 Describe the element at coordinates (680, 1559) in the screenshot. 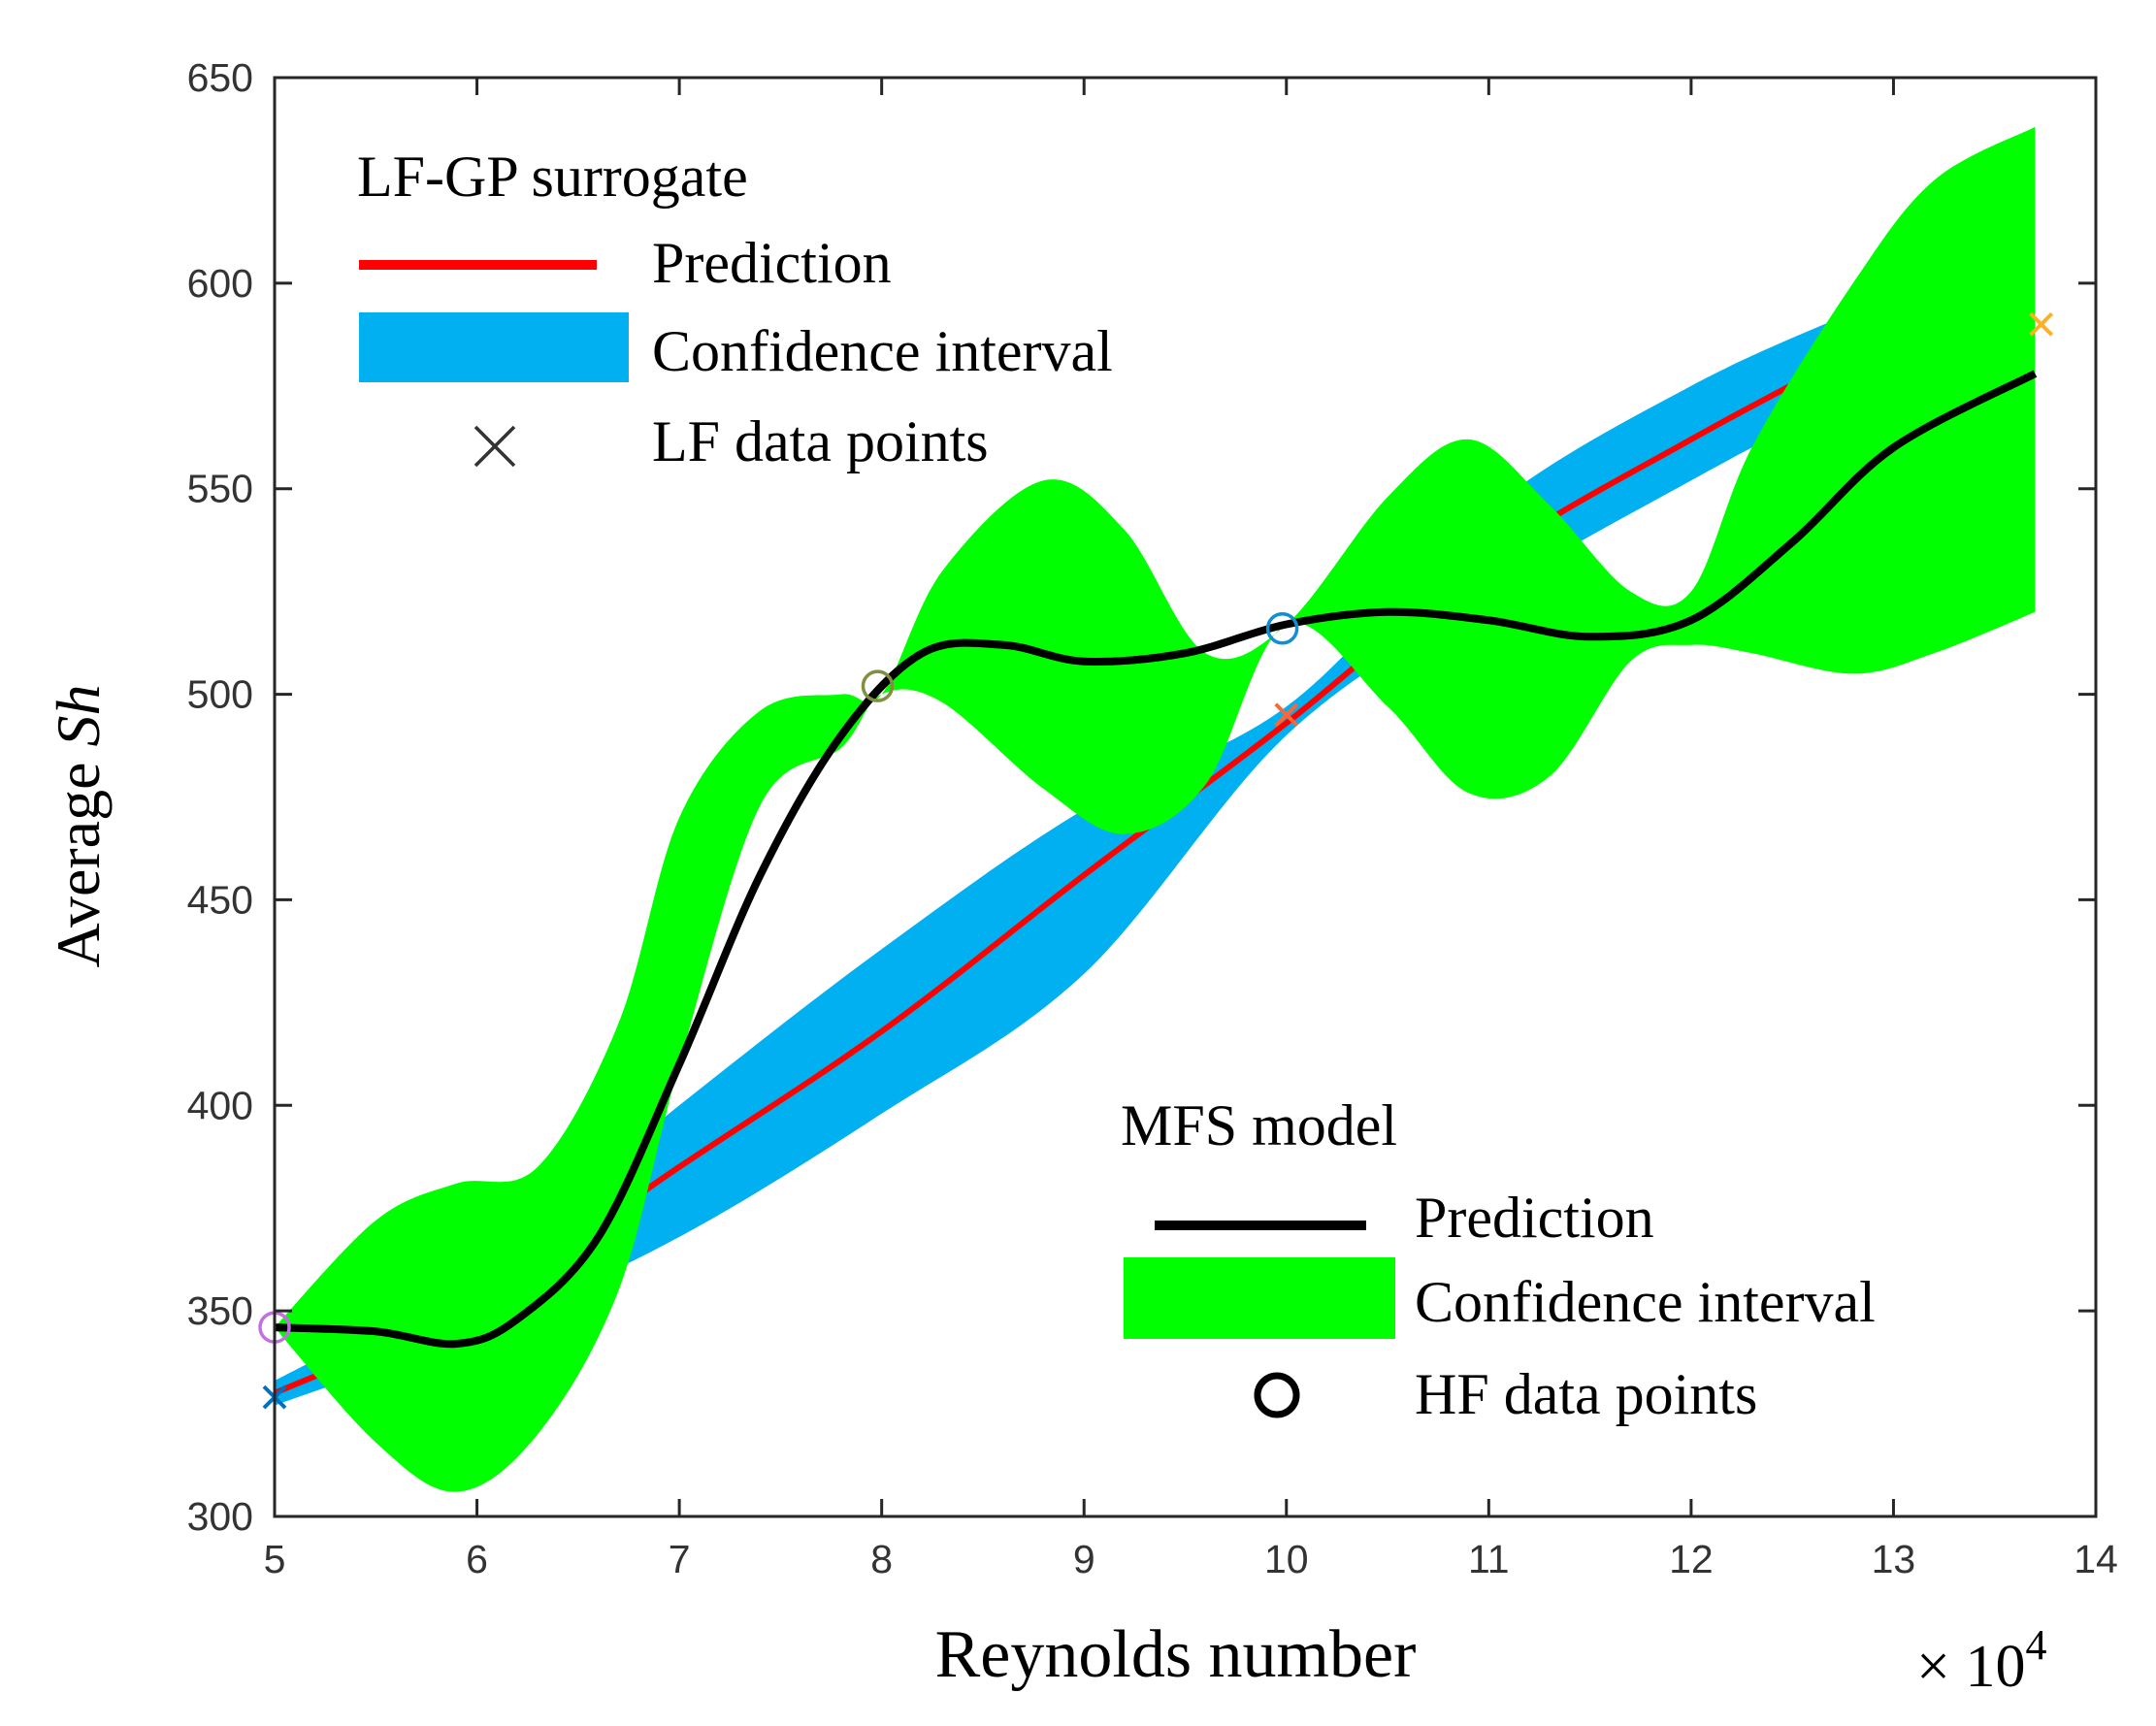

I see `x-tick-label: 7` at that location.